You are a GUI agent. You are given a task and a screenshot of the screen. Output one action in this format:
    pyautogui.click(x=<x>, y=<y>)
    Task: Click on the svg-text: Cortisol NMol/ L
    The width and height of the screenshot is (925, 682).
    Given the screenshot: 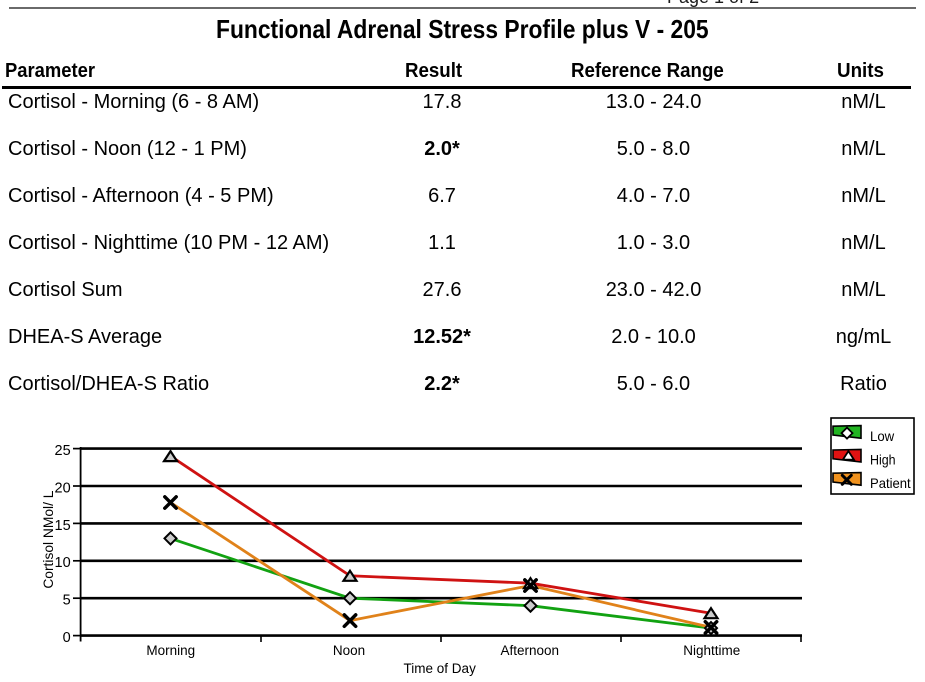 What is the action you would take?
    pyautogui.click(x=48, y=539)
    